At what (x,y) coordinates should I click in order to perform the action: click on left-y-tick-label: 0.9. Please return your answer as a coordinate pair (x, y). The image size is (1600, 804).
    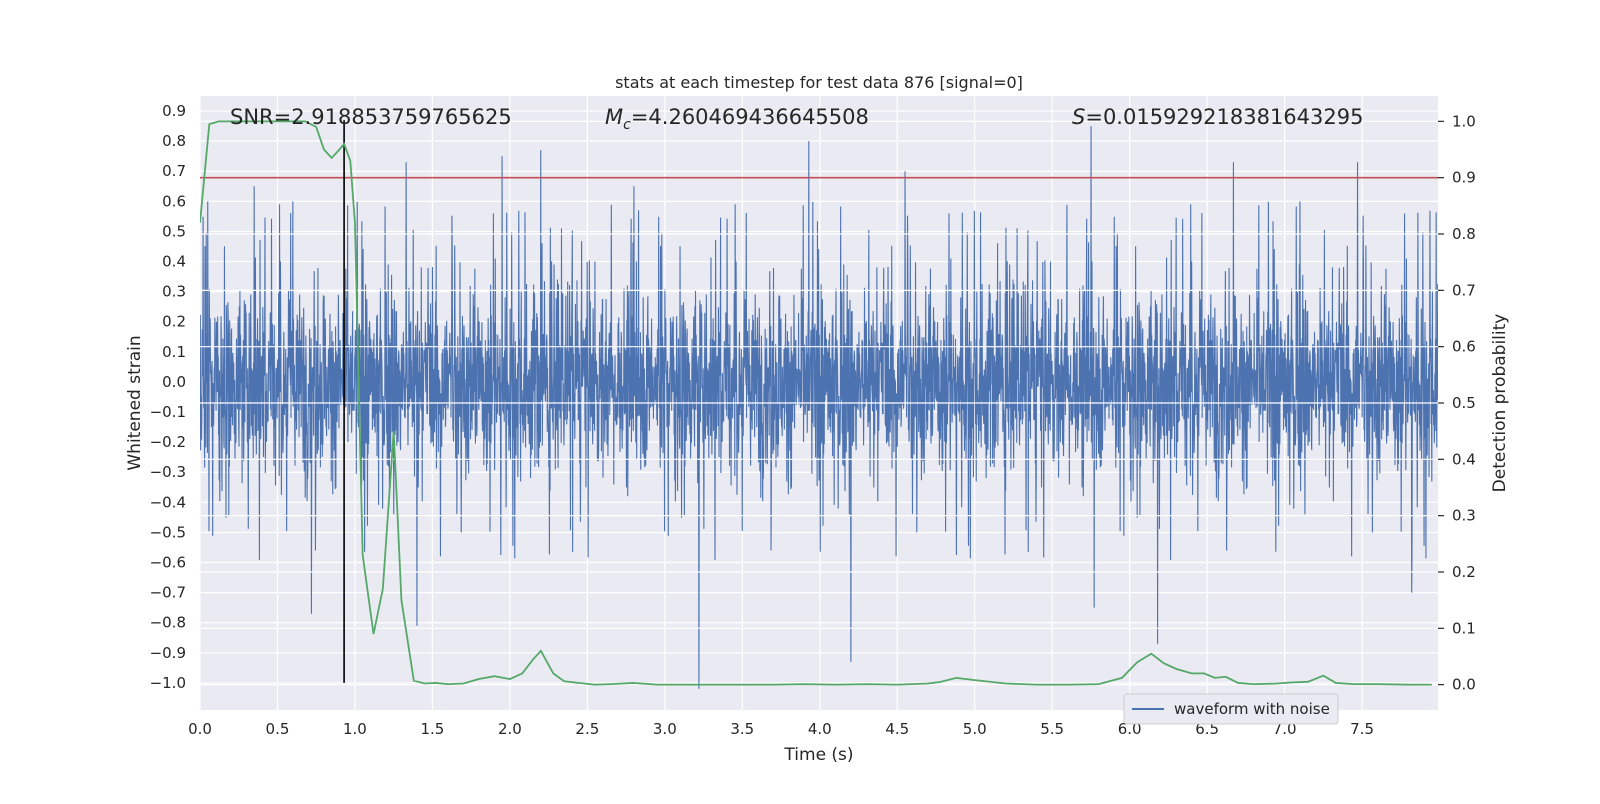
    Looking at the image, I should click on (174, 111).